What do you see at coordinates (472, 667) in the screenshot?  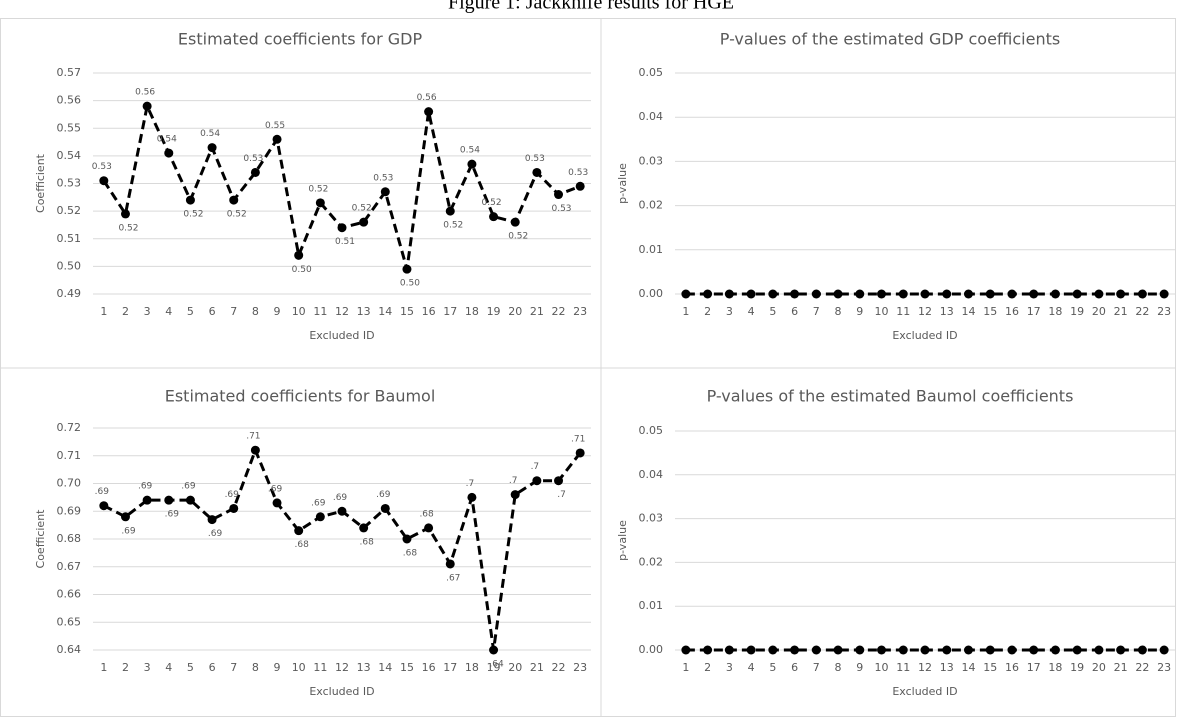 I see `x-tick-label: 18` at bounding box center [472, 667].